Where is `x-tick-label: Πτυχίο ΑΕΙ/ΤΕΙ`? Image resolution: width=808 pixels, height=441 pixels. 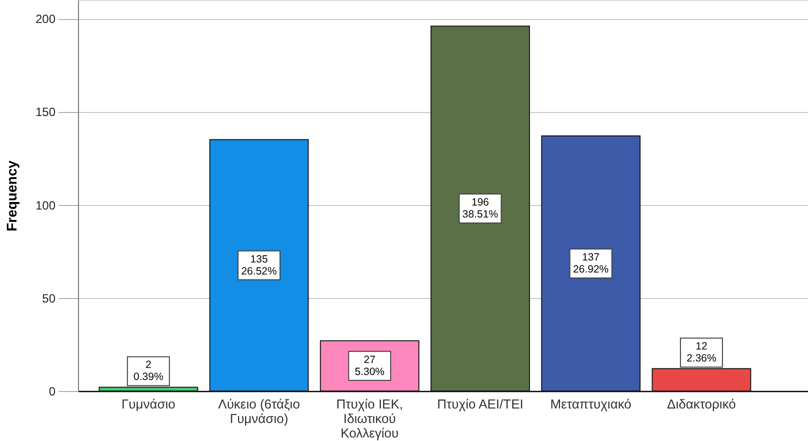 x-tick-label: Πτυχίο ΑΕΙ/ΤΕΙ is located at coordinates (480, 404).